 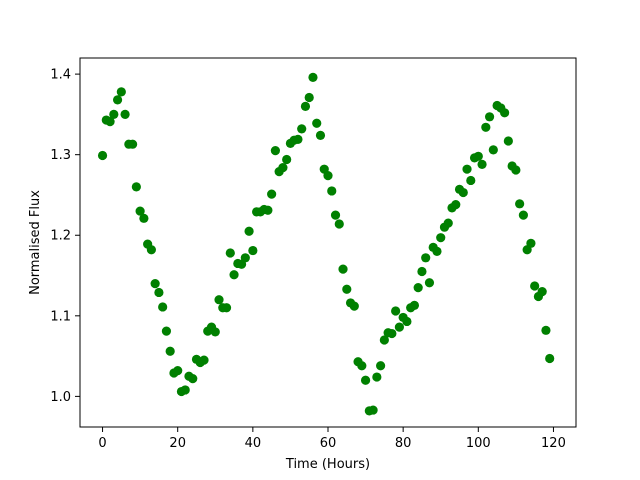 I want to click on y-tick-label: 1.2, so click(x=60, y=236).